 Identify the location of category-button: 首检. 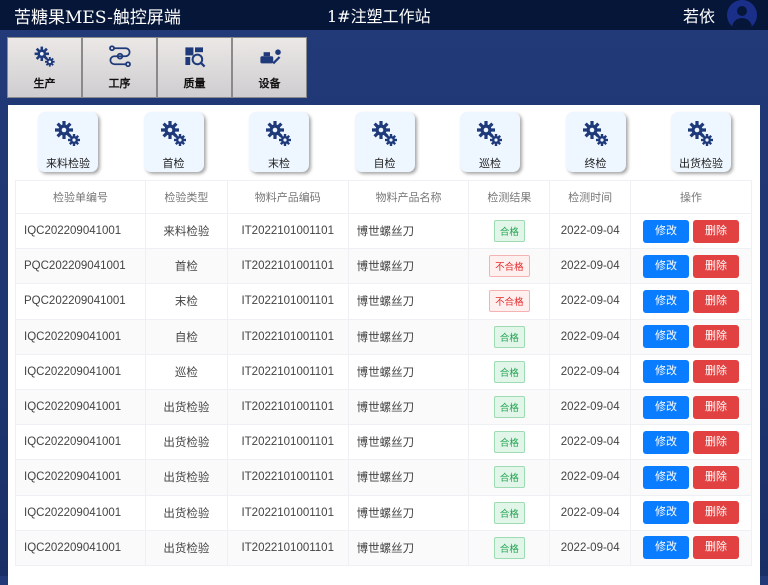
(173, 142).